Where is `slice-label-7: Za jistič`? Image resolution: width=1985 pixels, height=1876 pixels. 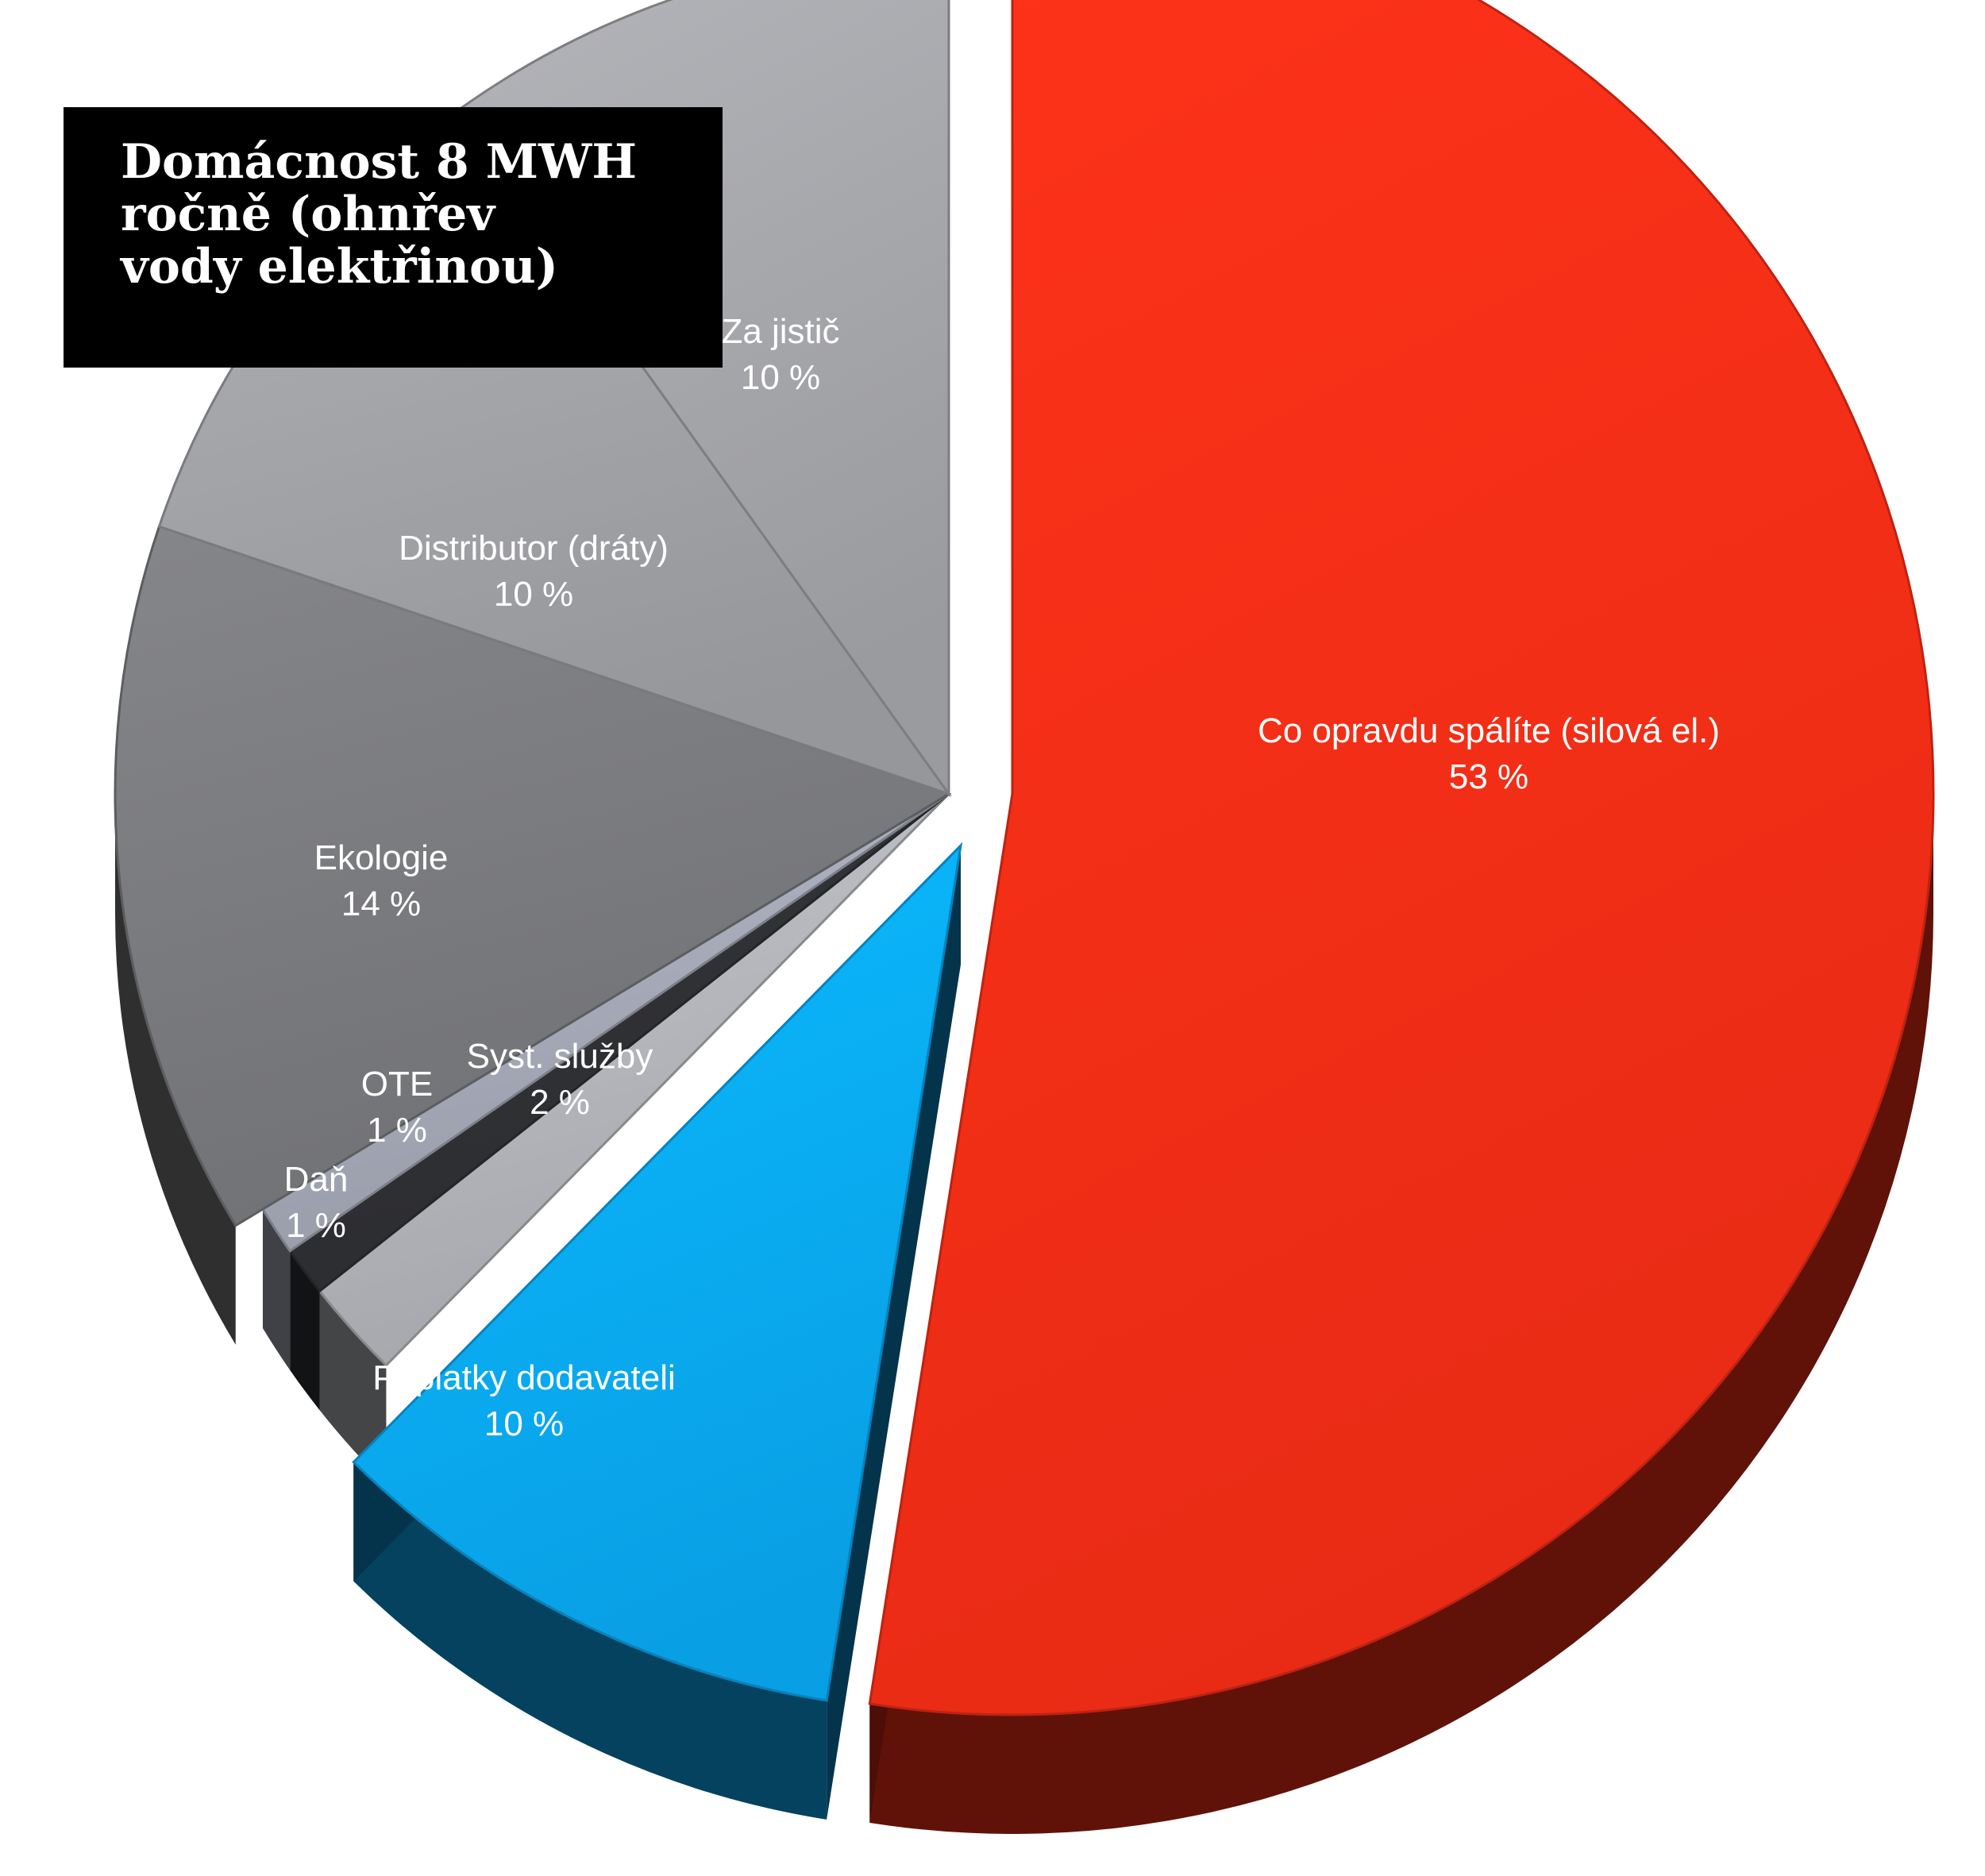
slice-label-7: Za jistič is located at coordinates (780, 332).